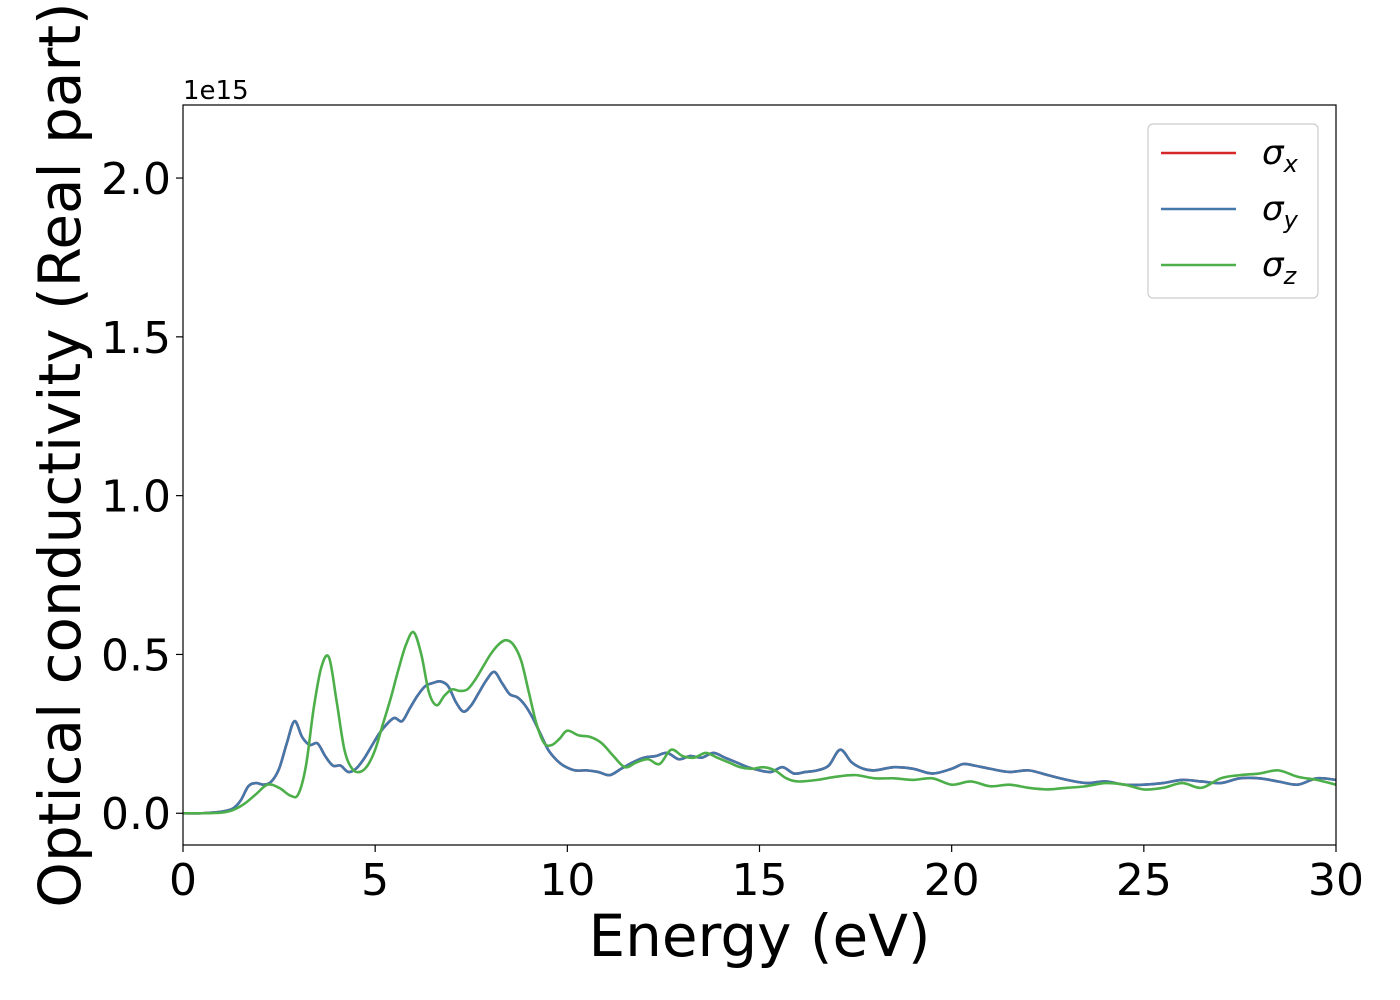  What do you see at coordinates (136, 497) in the screenshot?
I see `y-tick-label: 1.0` at bounding box center [136, 497].